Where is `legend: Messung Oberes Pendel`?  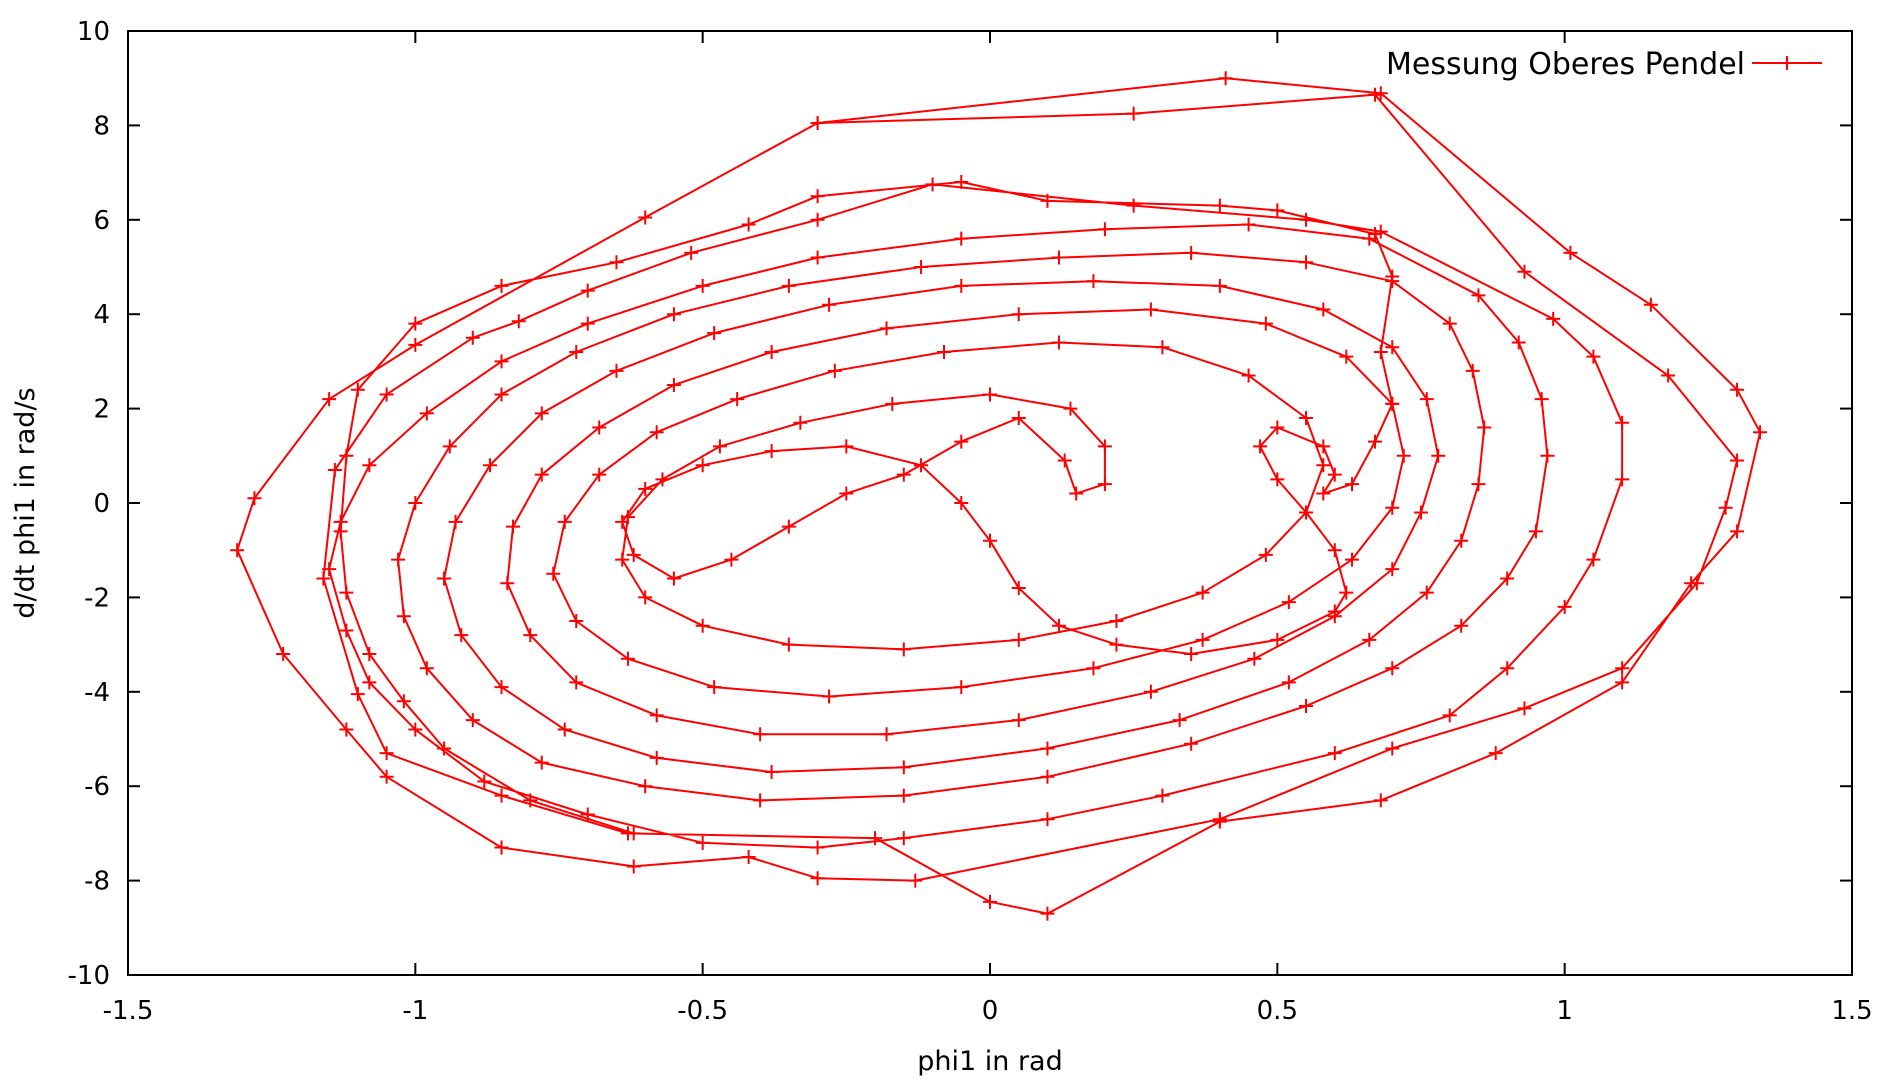 legend: Messung Oberes Pendel is located at coordinates (1604, 64).